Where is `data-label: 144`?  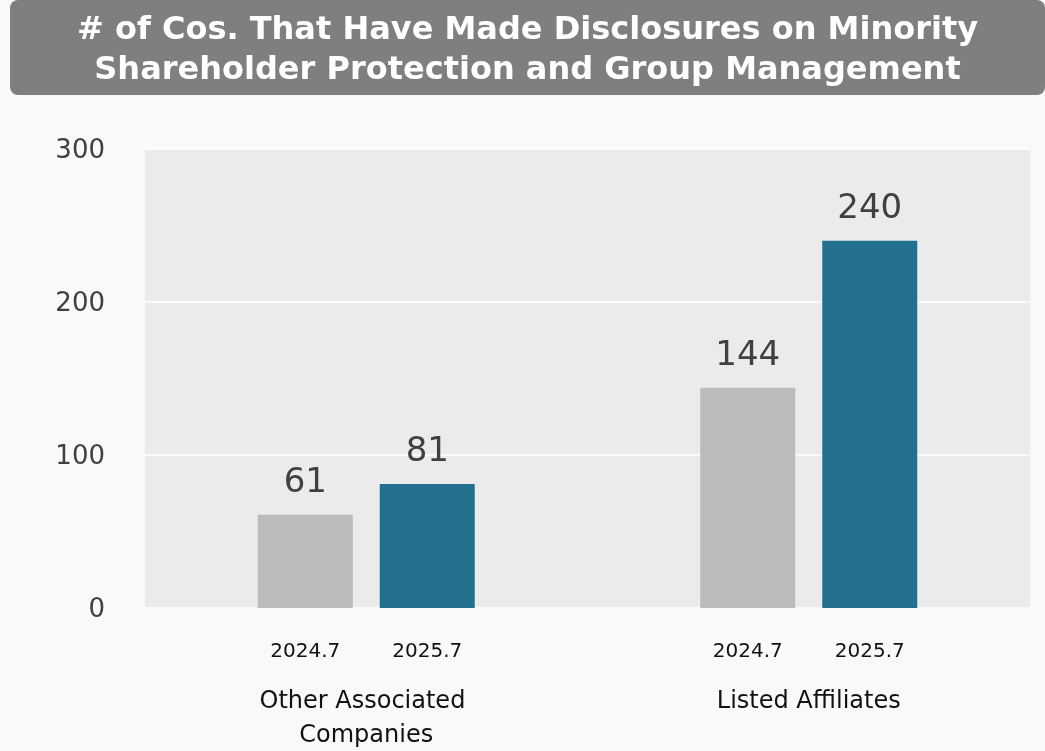
data-label: 144 is located at coordinates (748, 352).